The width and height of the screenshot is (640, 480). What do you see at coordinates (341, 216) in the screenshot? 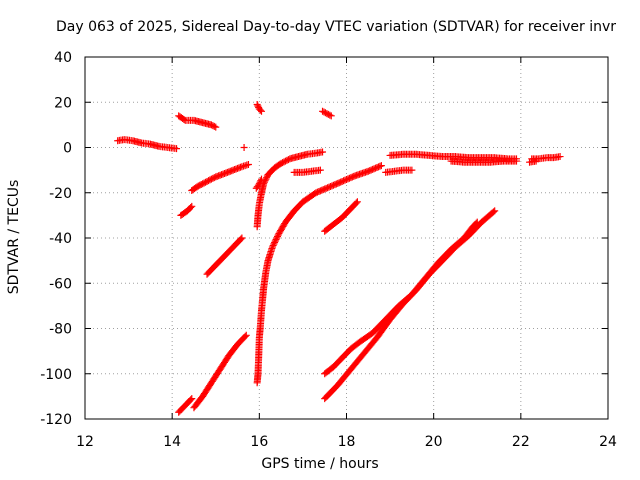
I see `series-arc15` at bounding box center [341, 216].